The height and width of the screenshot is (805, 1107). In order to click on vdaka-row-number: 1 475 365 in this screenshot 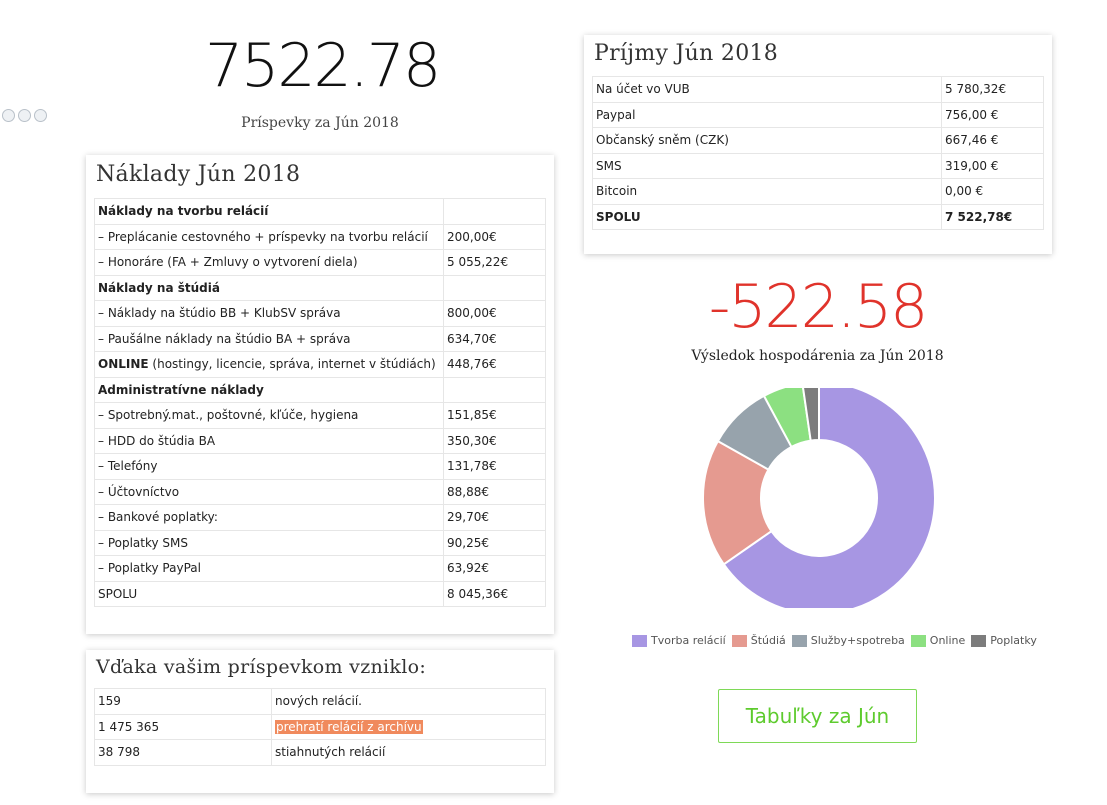, I will do `click(183, 726)`.